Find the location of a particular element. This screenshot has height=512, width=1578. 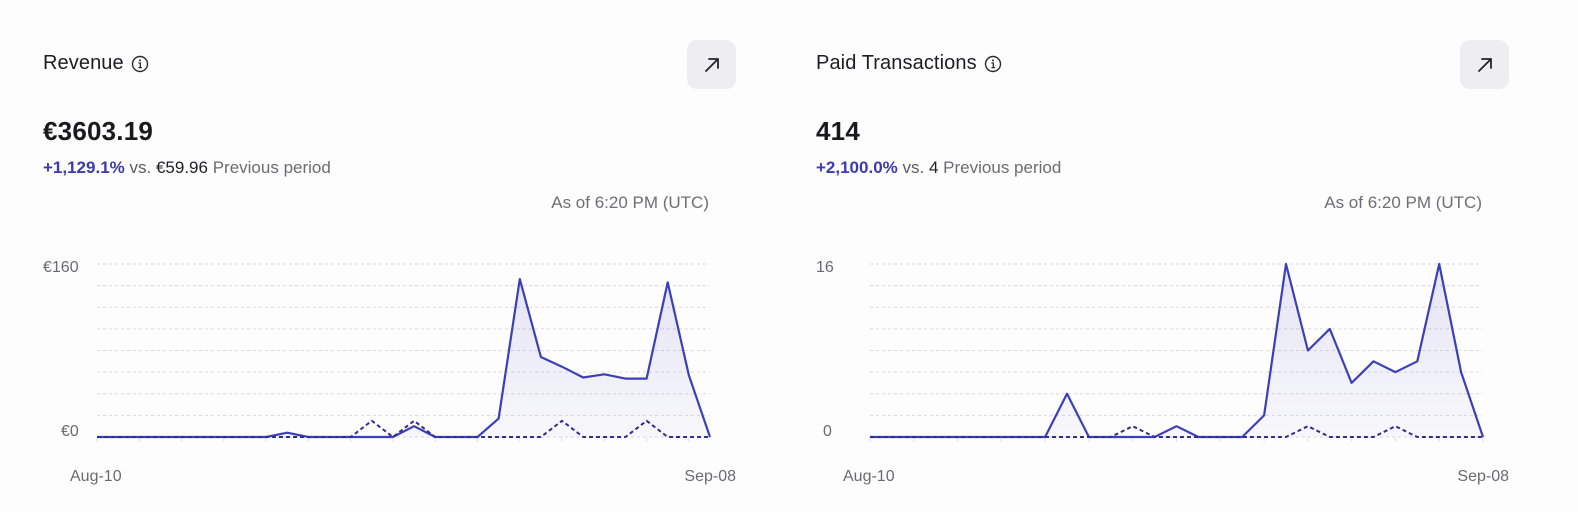

previous-period-line is located at coordinates (1176, 431).